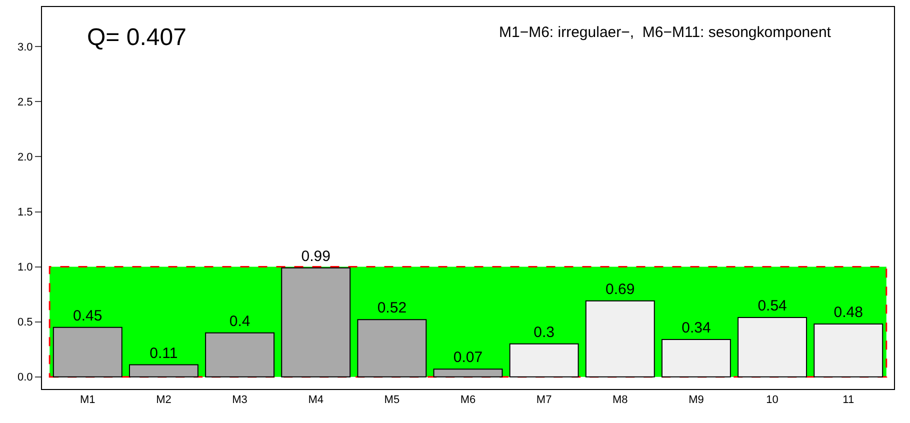 Image resolution: width=910 pixels, height=423 pixels. What do you see at coordinates (620, 289) in the screenshot?
I see `data-label: 0.69` at bounding box center [620, 289].